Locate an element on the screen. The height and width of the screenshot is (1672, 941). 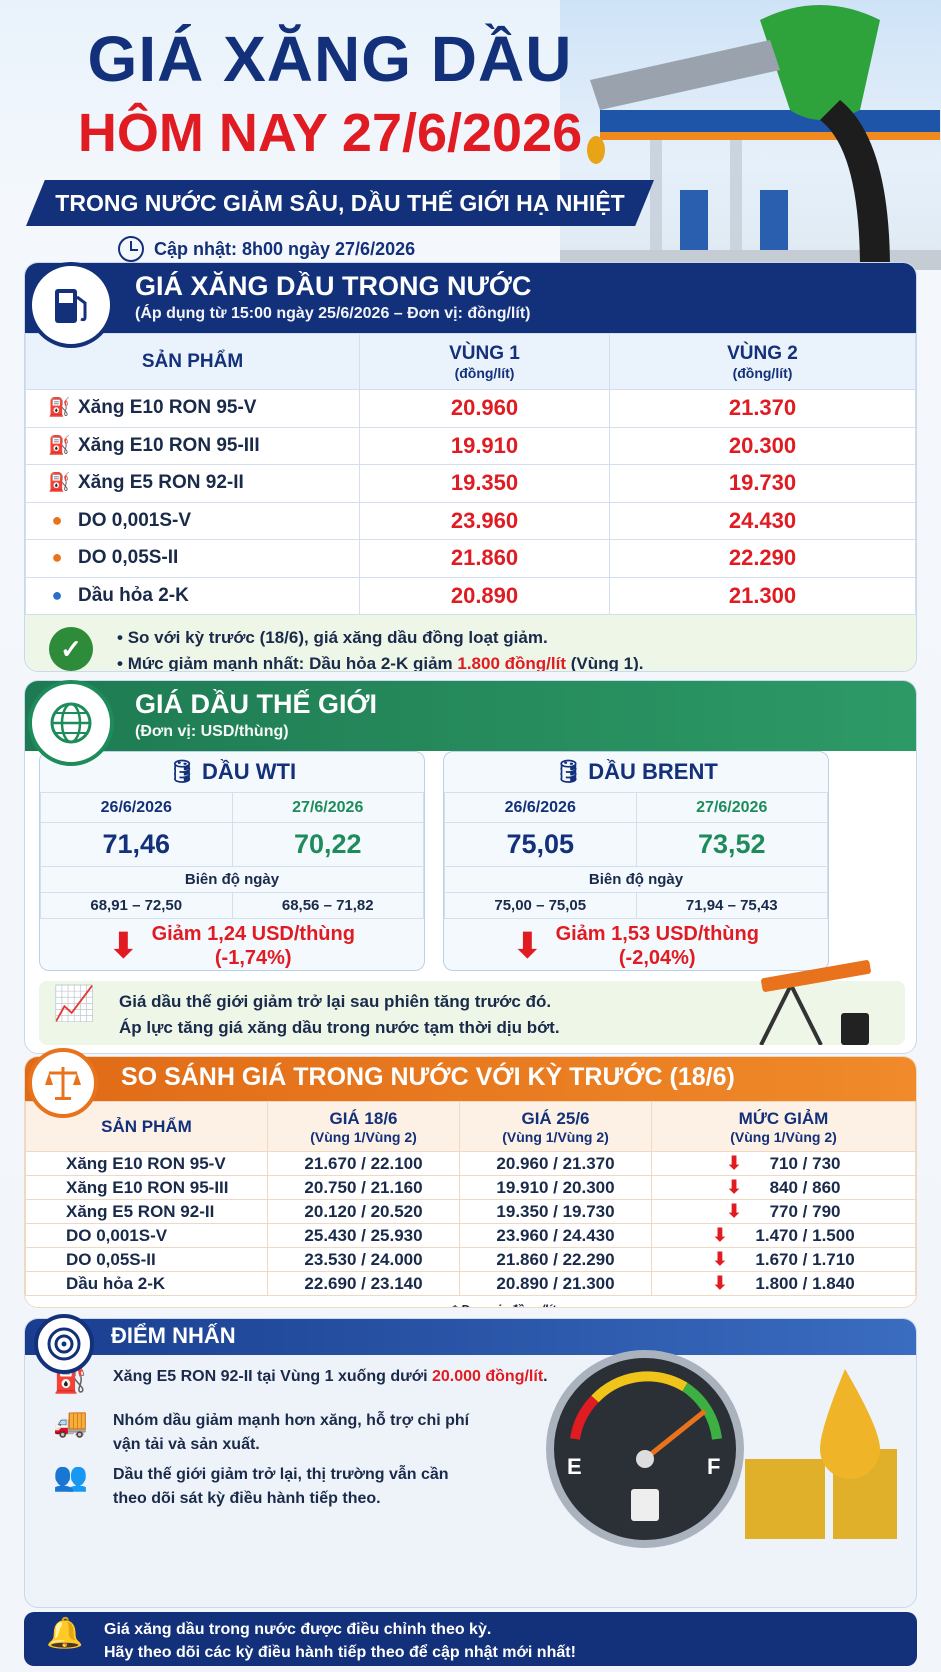
oil-pump-jack-icon is located at coordinates (815, 1002).